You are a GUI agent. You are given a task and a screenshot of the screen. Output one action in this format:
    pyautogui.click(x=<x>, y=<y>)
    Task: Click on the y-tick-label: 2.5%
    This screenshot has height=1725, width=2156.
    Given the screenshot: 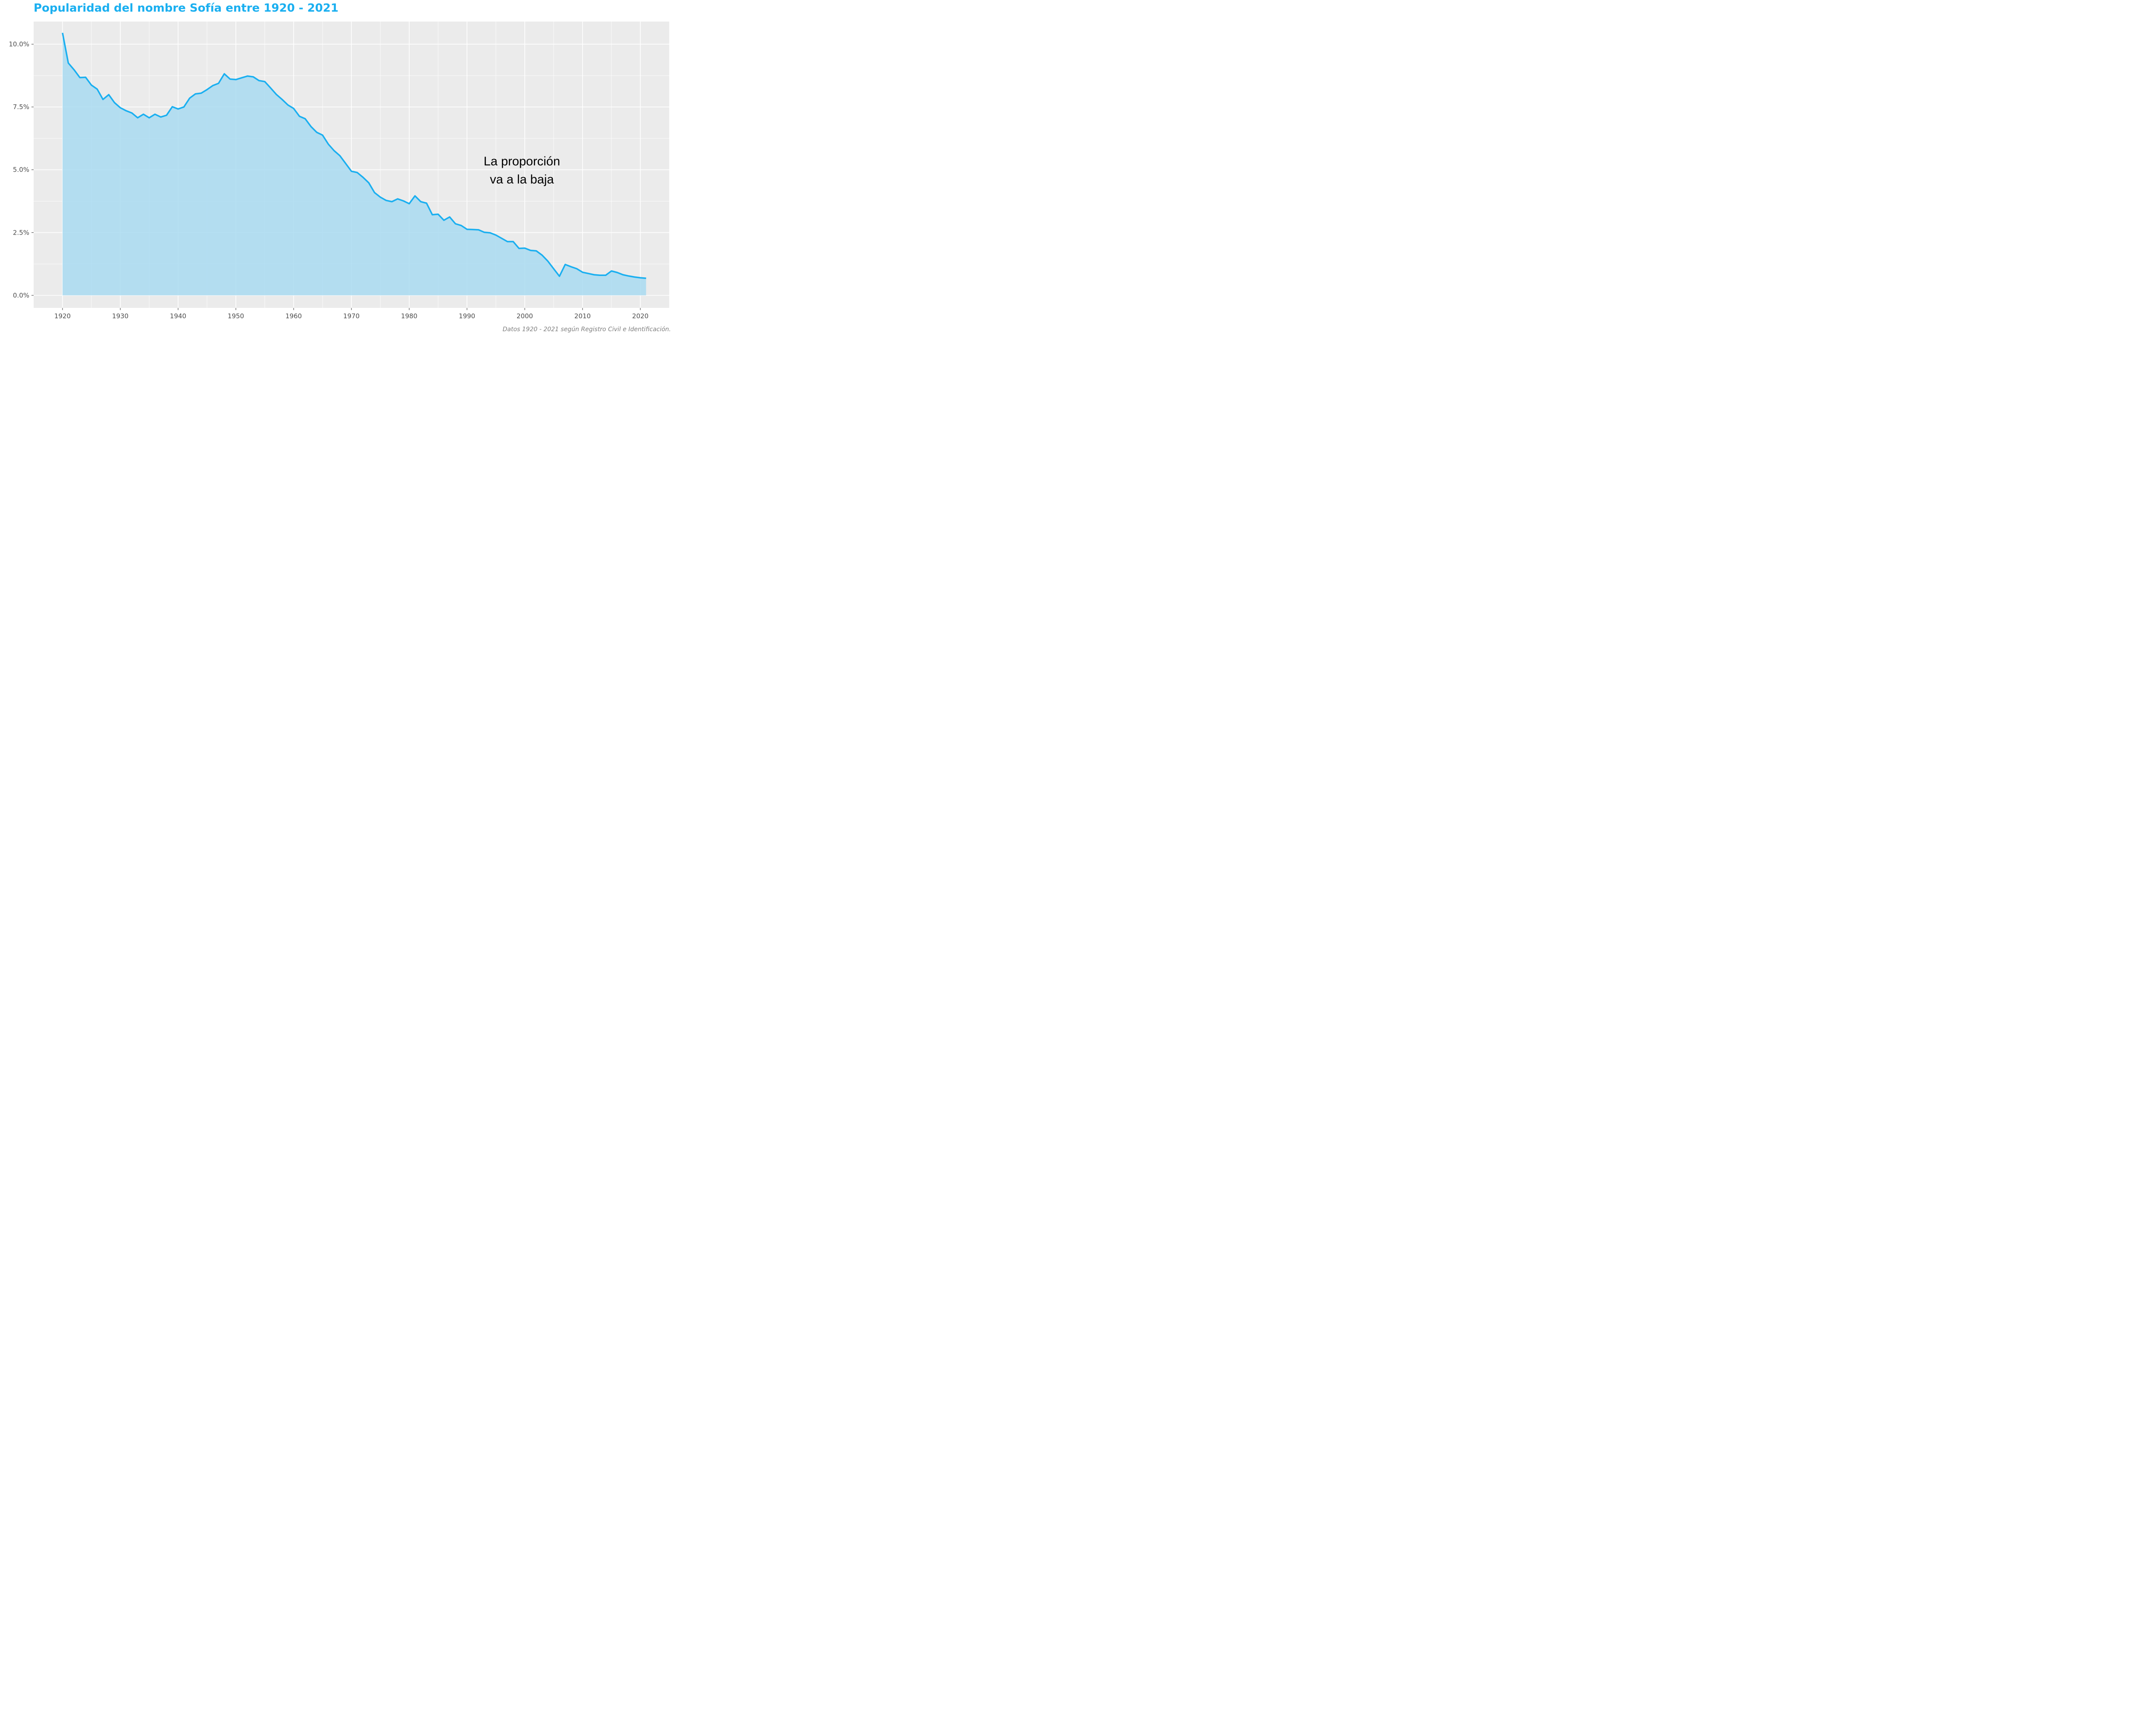 What is the action you would take?
    pyautogui.click(x=21, y=233)
    